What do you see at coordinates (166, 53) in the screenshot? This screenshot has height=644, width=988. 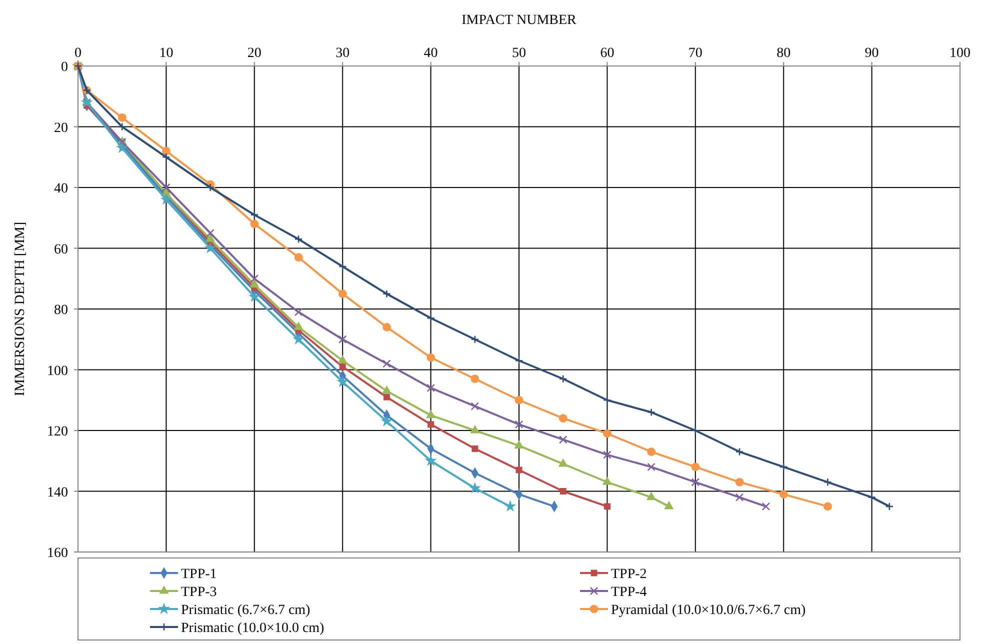 I see `x-tick-label: 10` at bounding box center [166, 53].